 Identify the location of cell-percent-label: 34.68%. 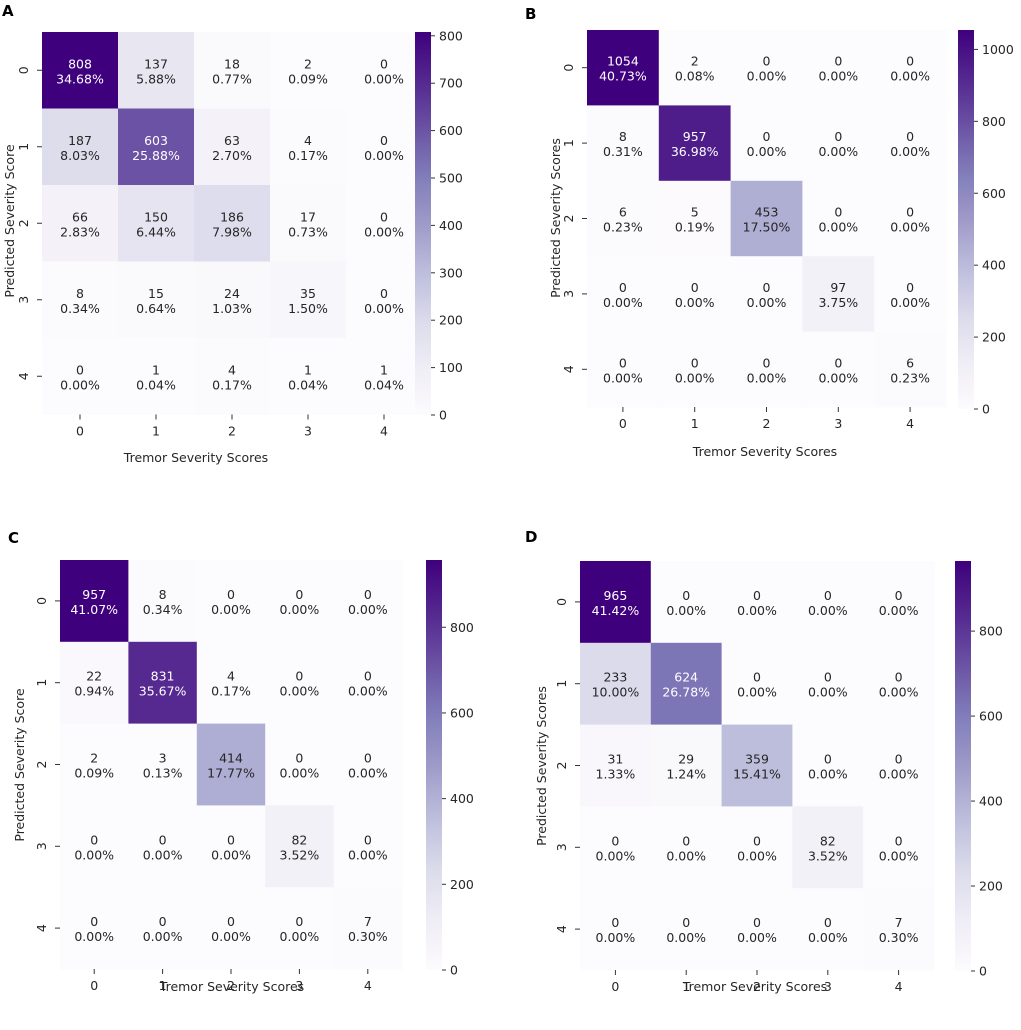
(80, 78).